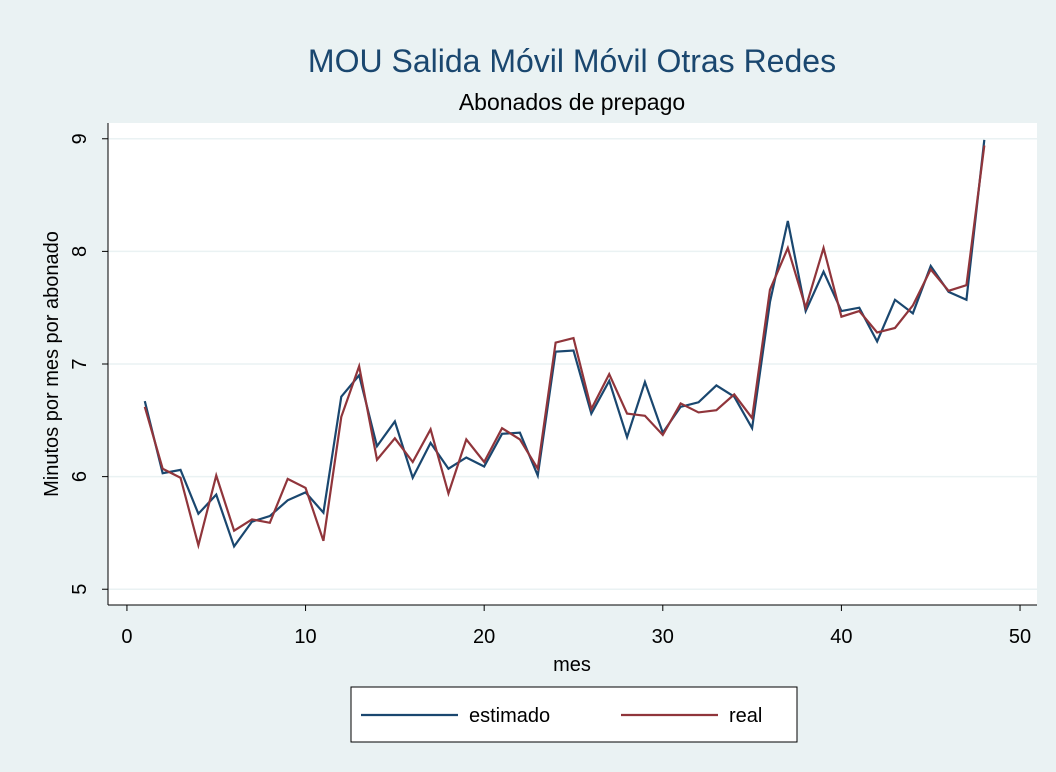 The width and height of the screenshot is (1056, 772). I want to click on x-tick-label: 50, so click(1020, 637).